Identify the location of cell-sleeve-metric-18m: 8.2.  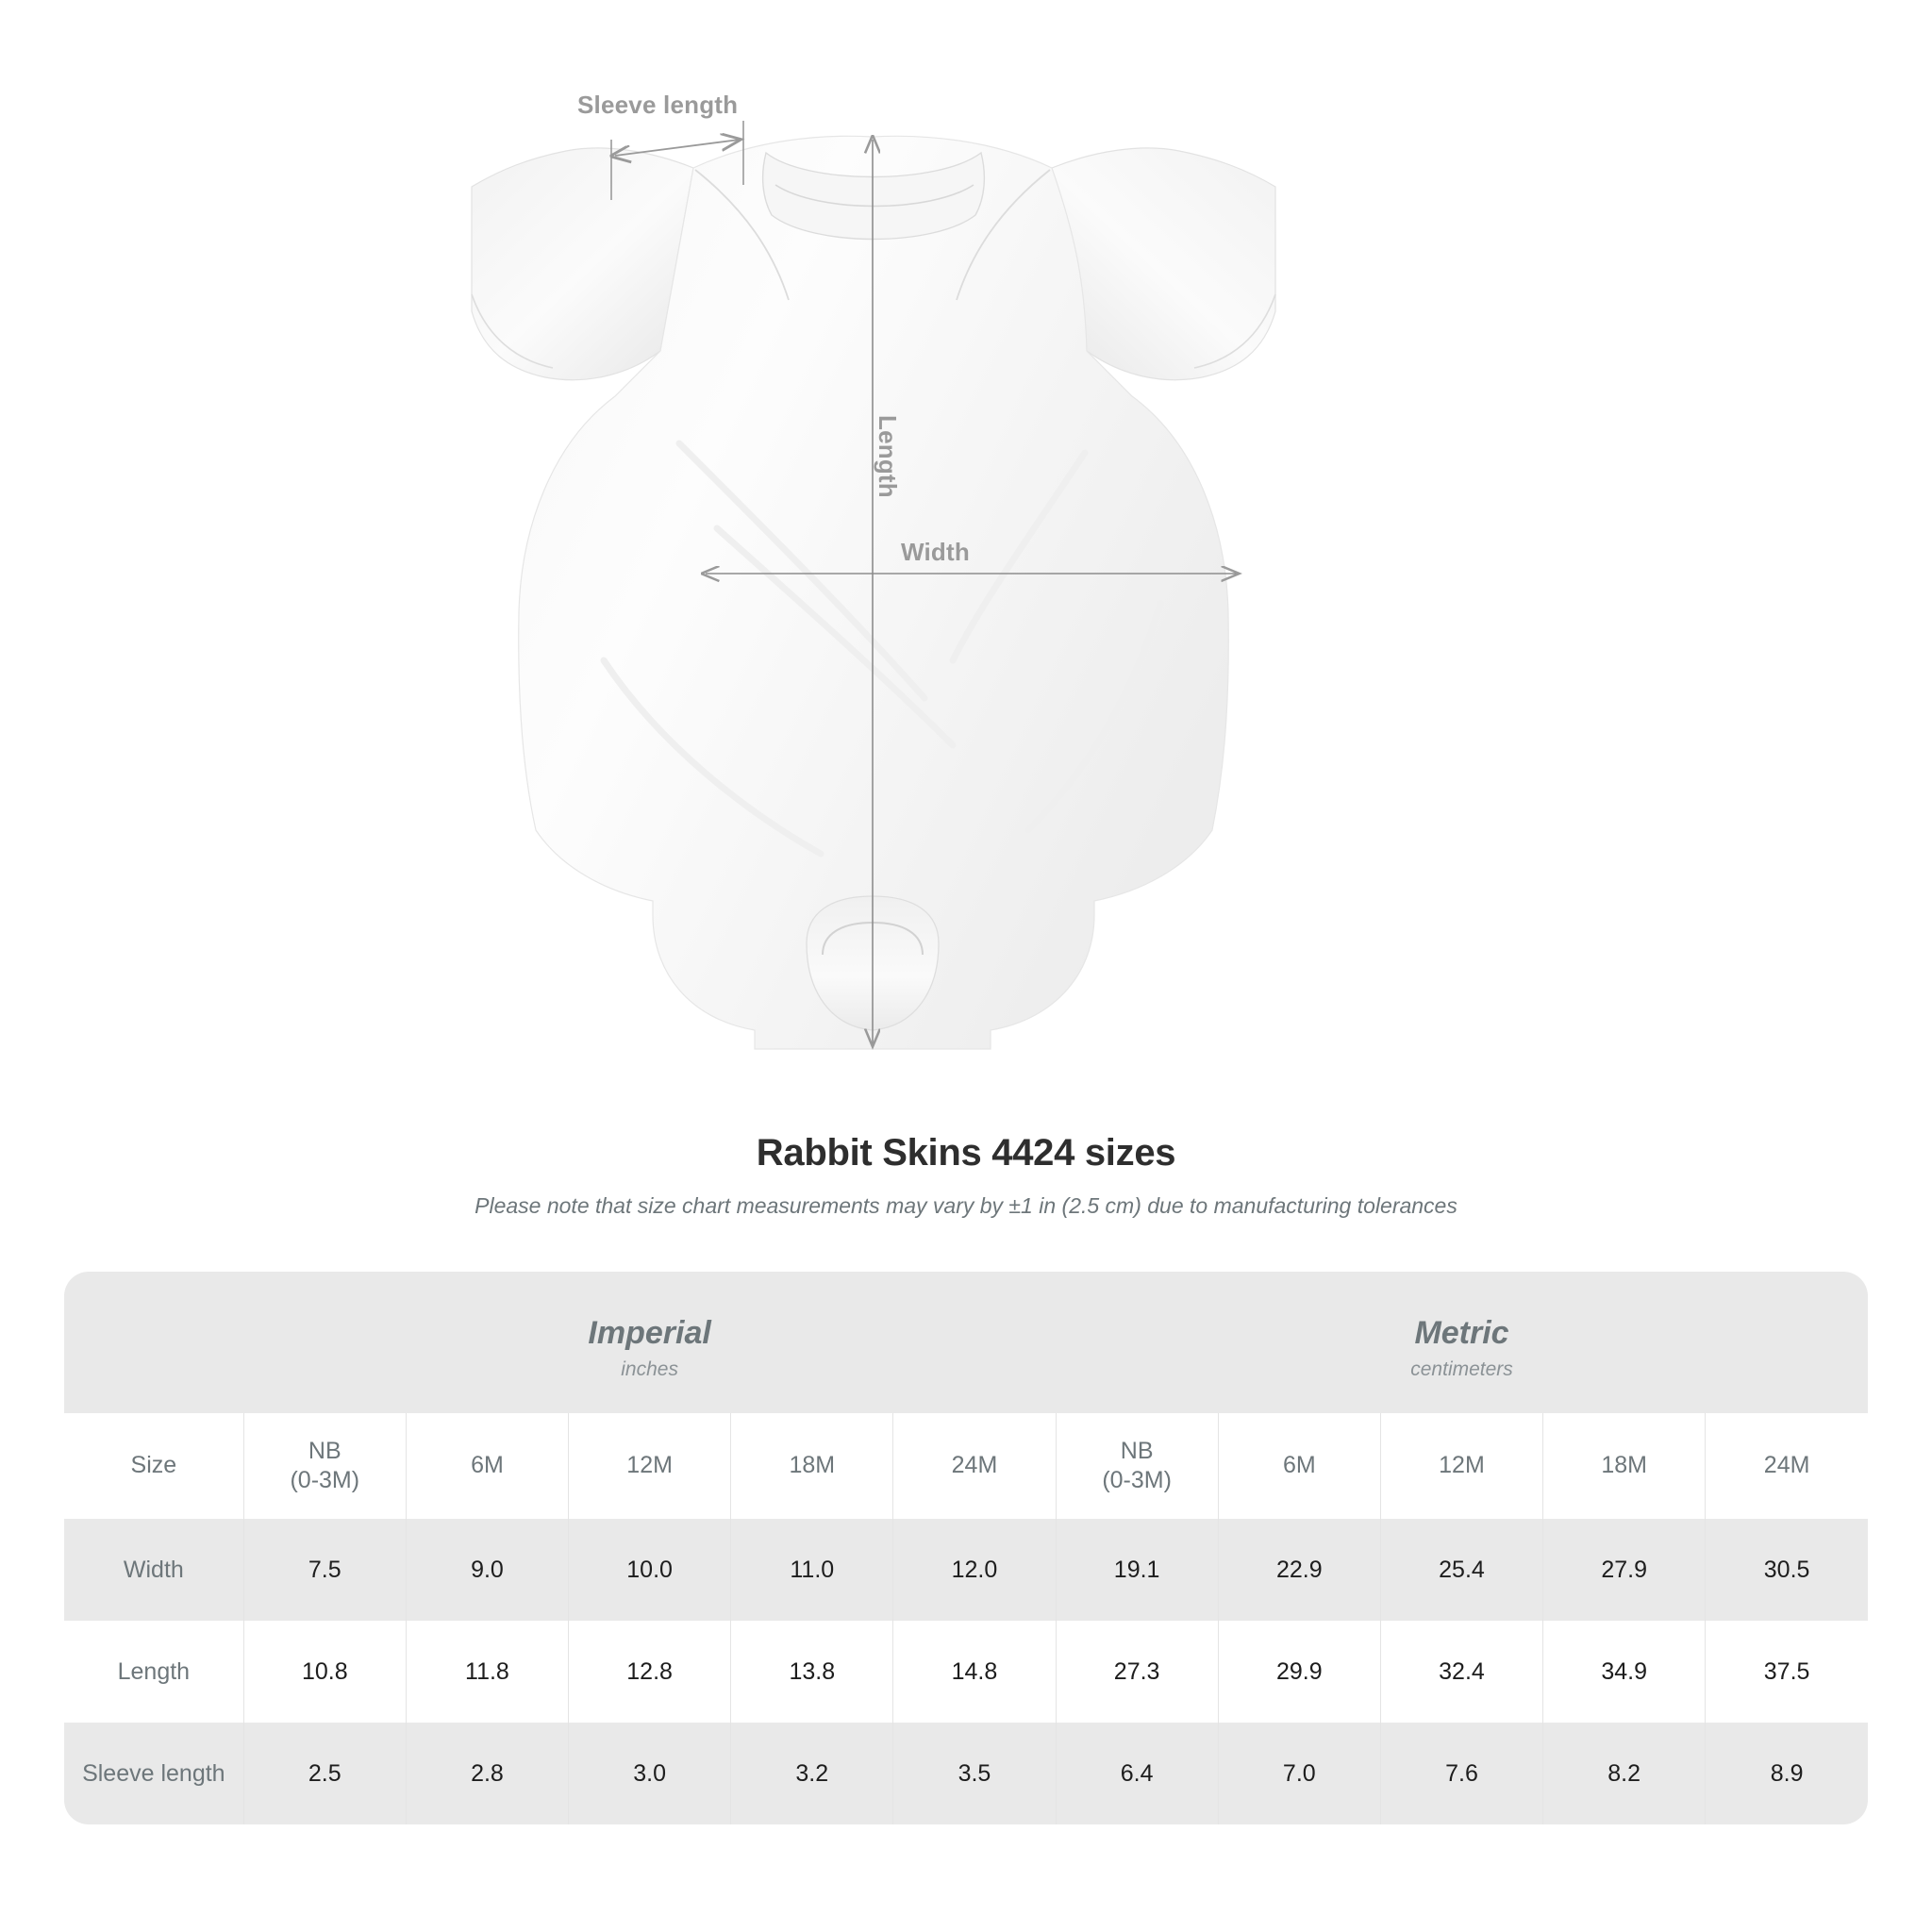
(1625, 1773).